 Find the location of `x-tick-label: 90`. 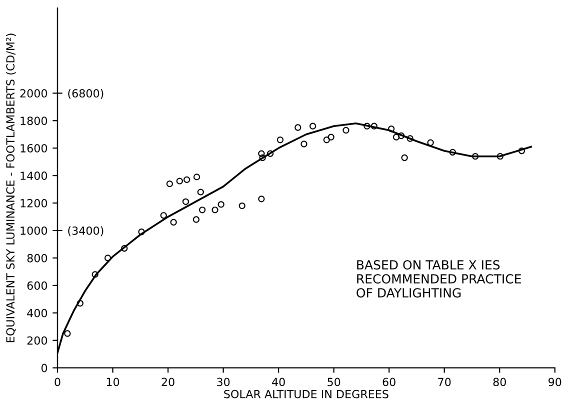

x-tick-label: 90 is located at coordinates (555, 382).